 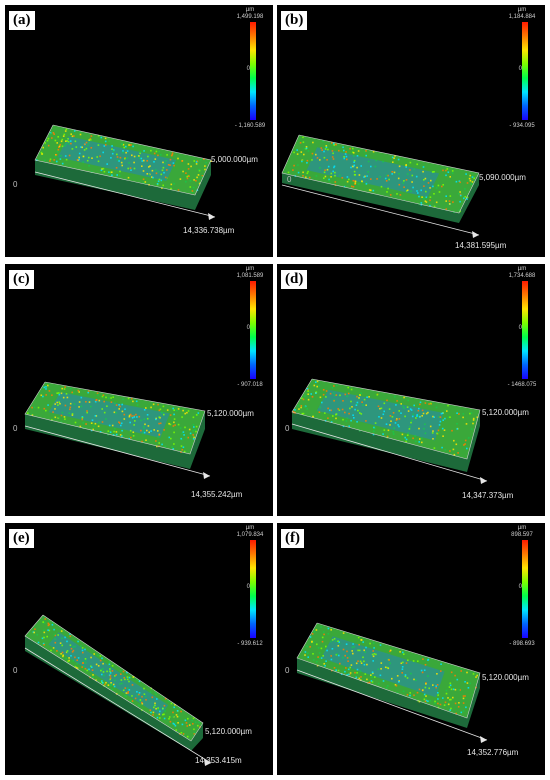 I want to click on x-dimension-label: 14,336.738µm, so click(x=209, y=230).